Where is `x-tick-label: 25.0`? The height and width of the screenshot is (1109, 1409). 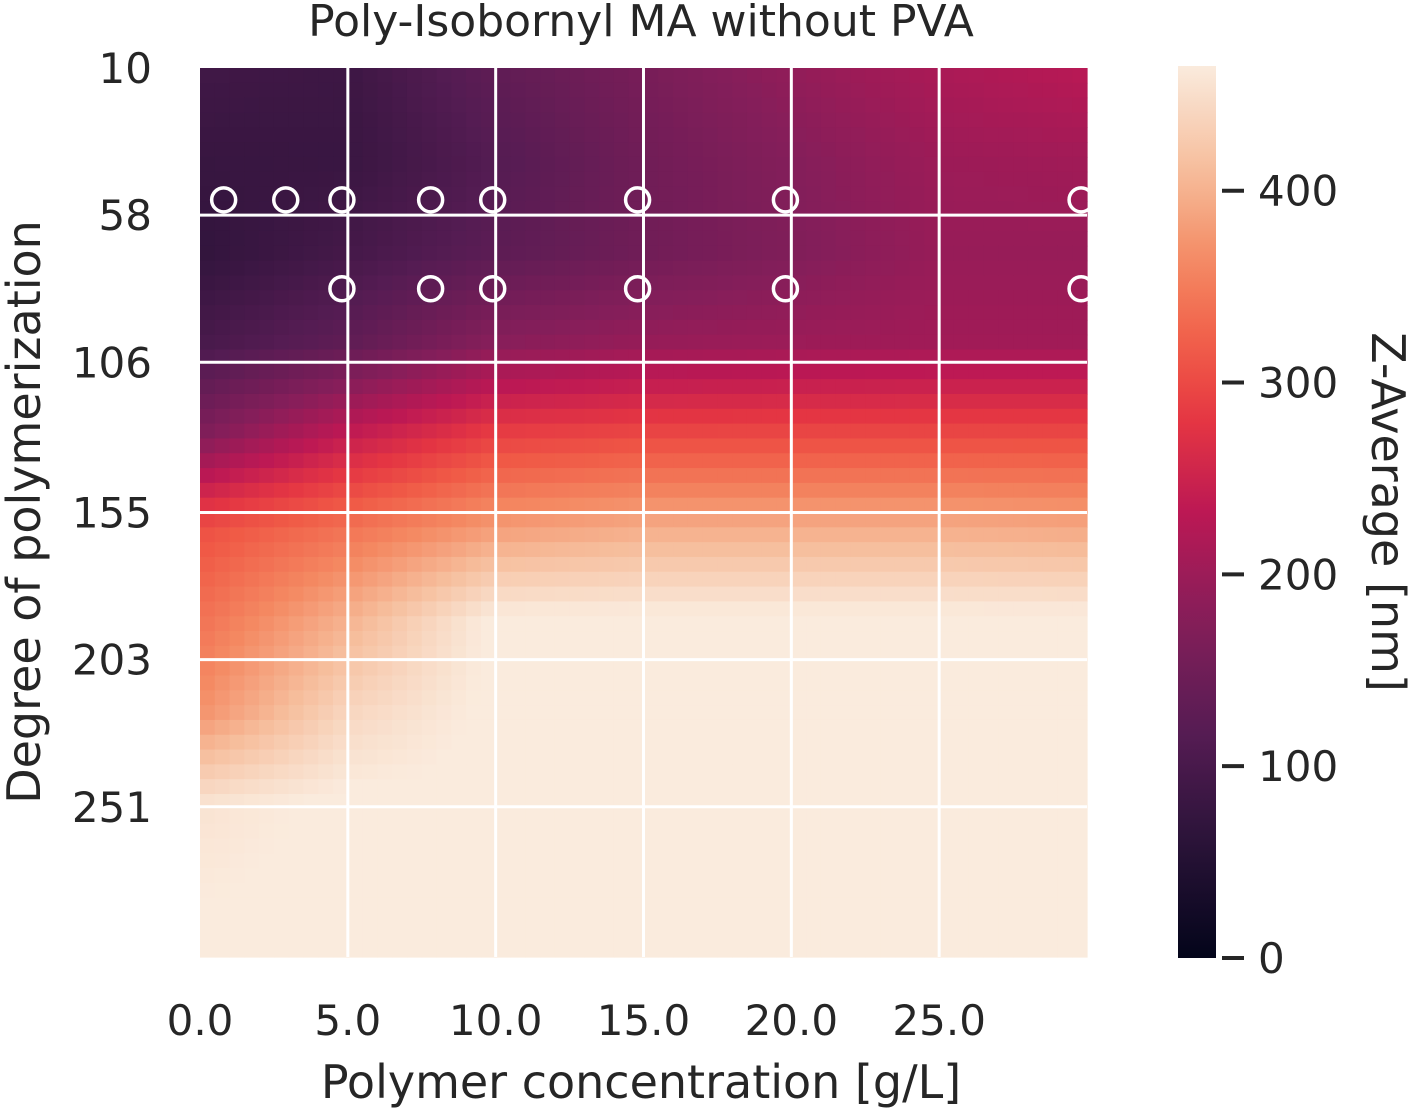
x-tick-label: 25.0 is located at coordinates (939, 1020).